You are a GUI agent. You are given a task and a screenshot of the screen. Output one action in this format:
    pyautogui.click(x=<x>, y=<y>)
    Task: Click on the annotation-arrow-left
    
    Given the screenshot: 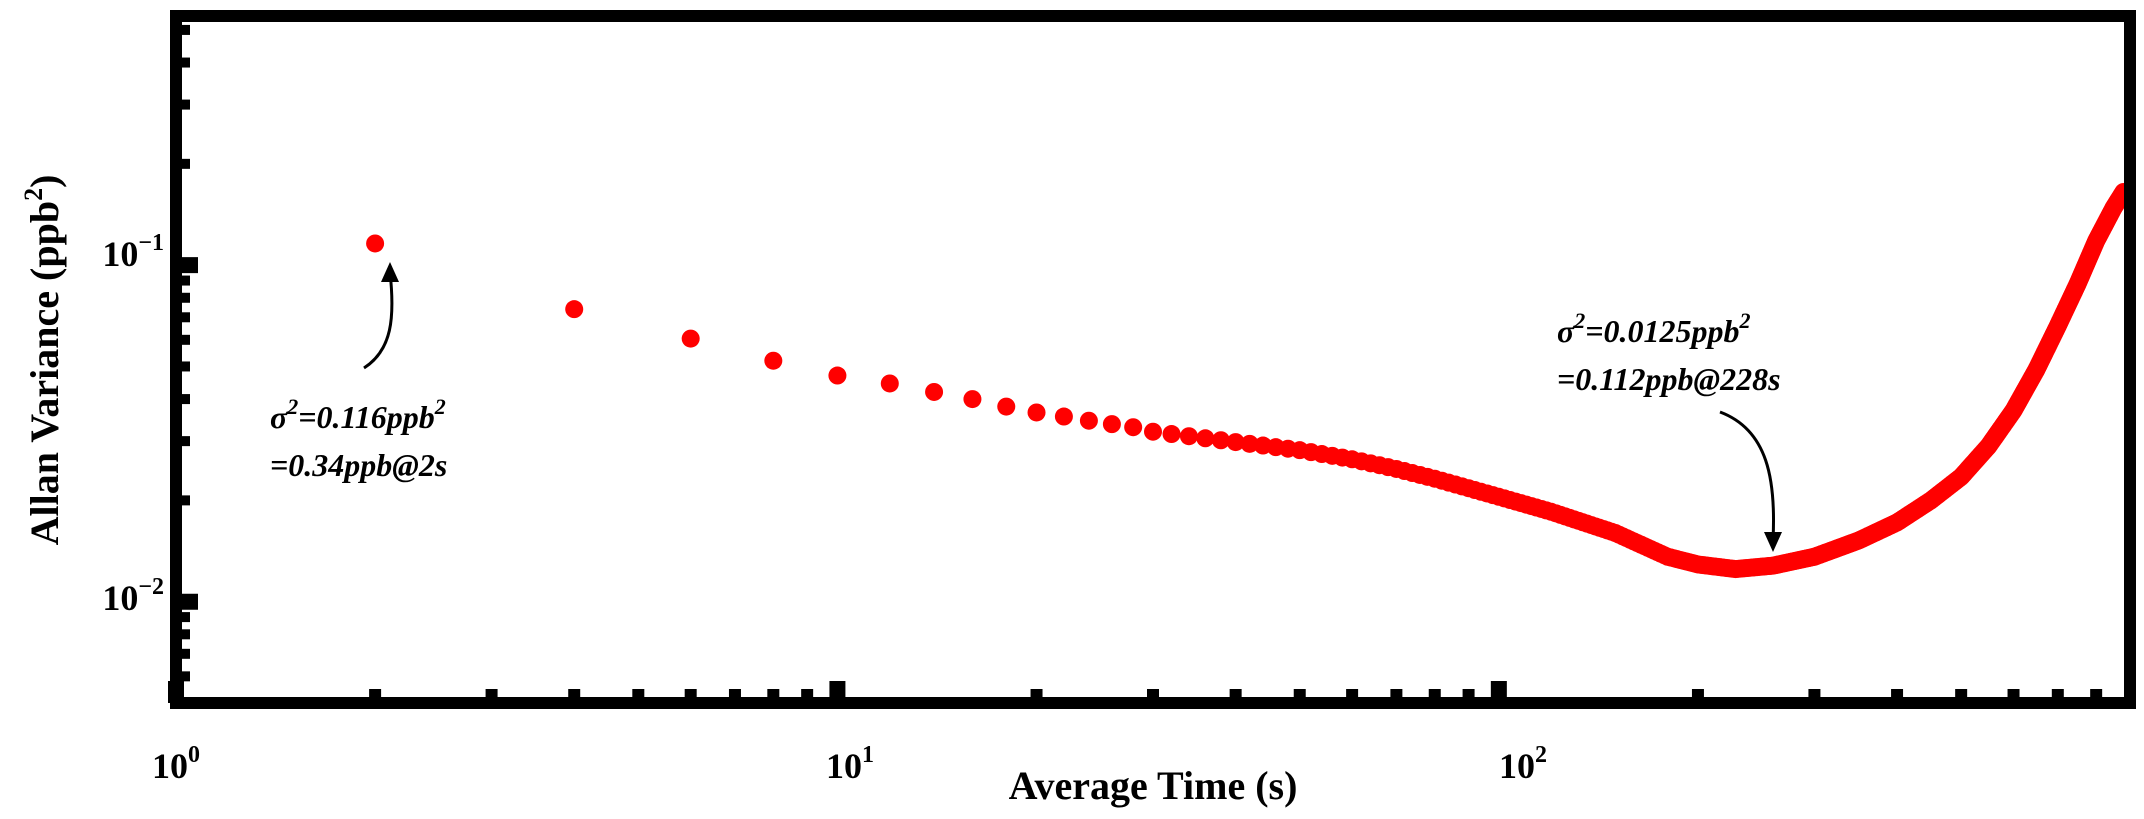 What is the action you would take?
    pyautogui.click(x=378, y=320)
    